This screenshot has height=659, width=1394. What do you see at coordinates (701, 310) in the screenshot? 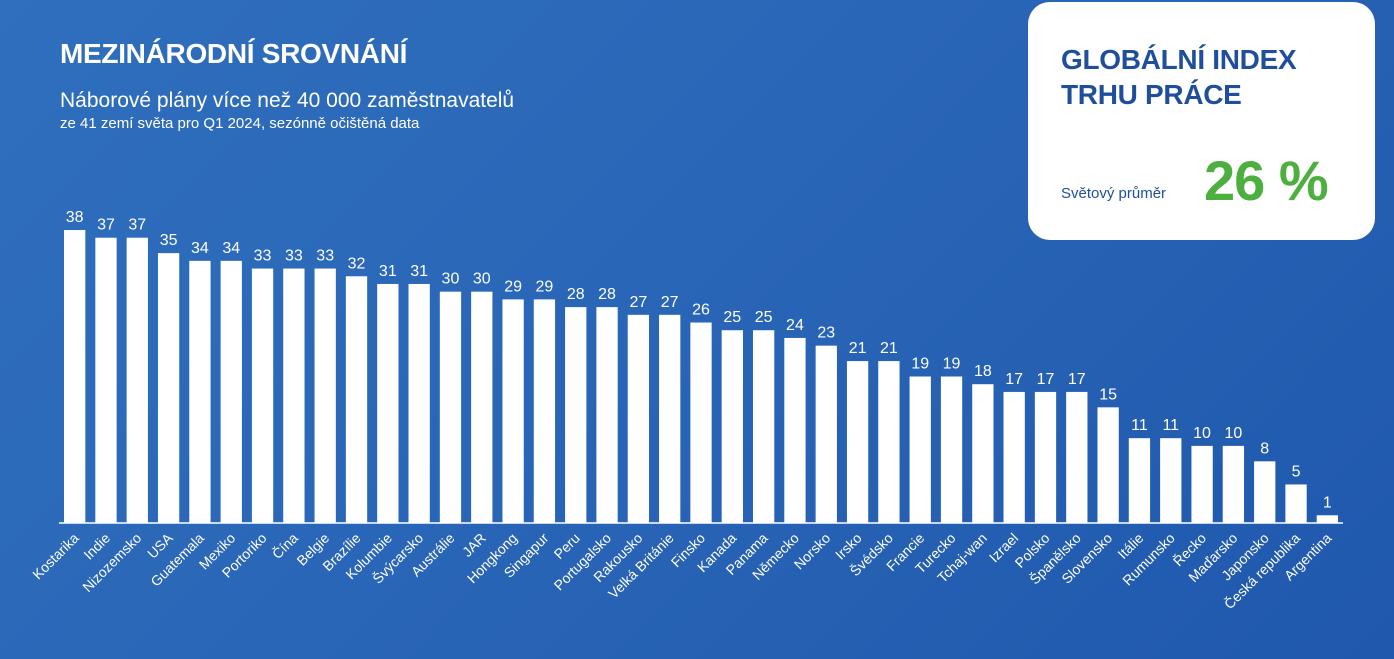
I see `value-label-21: 26` at bounding box center [701, 310].